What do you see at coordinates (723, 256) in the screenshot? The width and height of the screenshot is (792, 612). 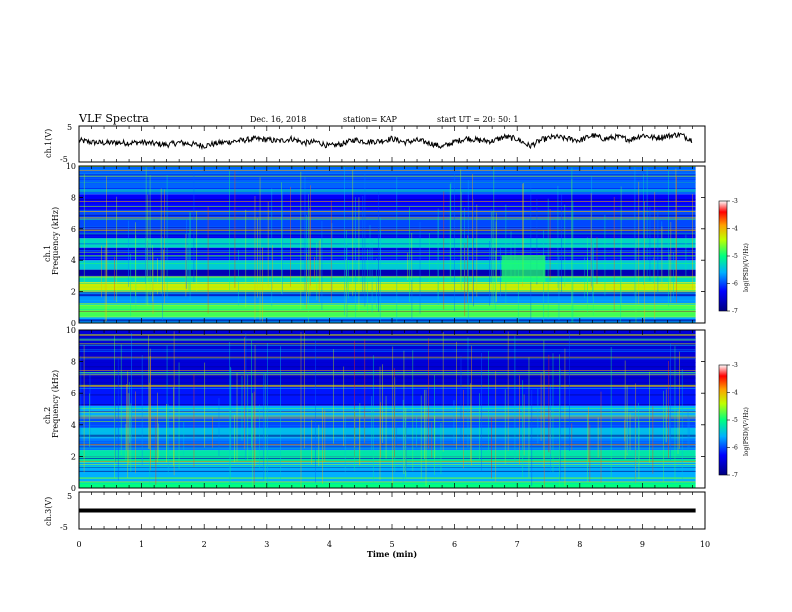 I see `ch1-colorbar` at bounding box center [723, 256].